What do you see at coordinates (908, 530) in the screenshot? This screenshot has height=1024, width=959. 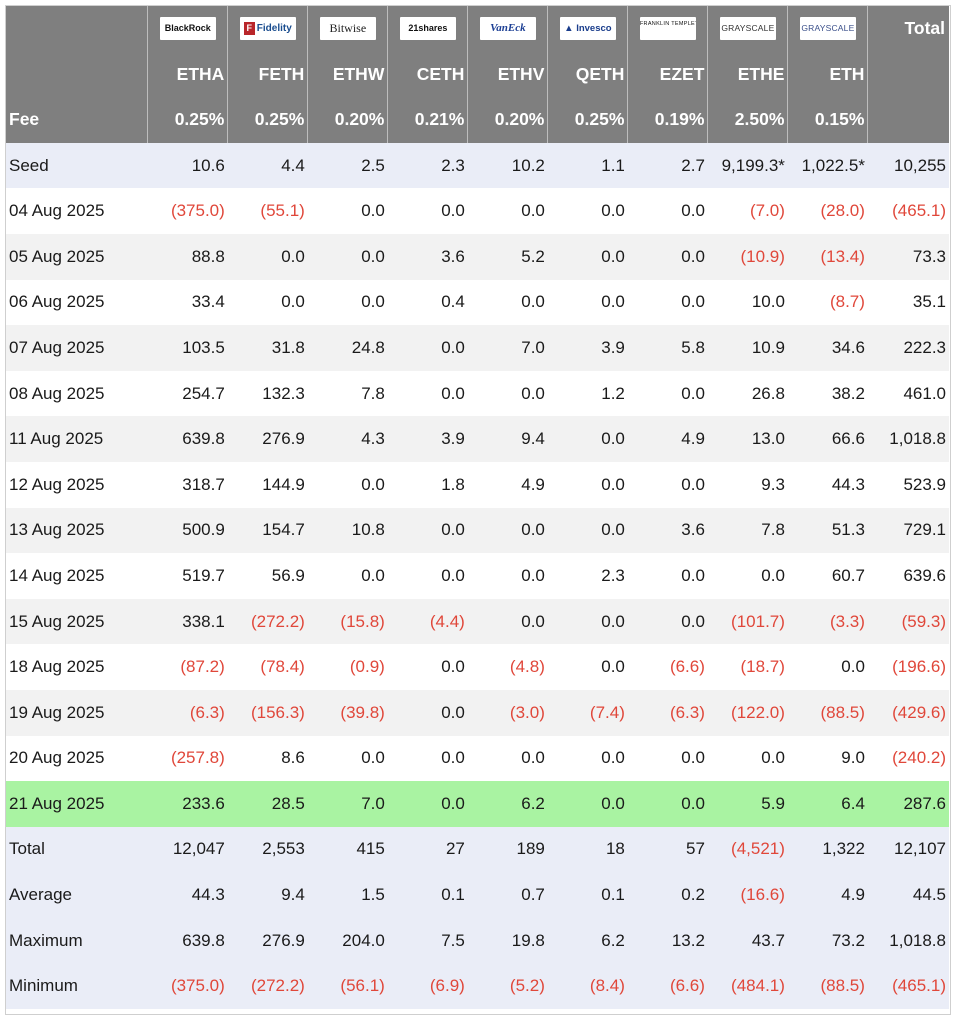 I see `cell-total: 729.1` at bounding box center [908, 530].